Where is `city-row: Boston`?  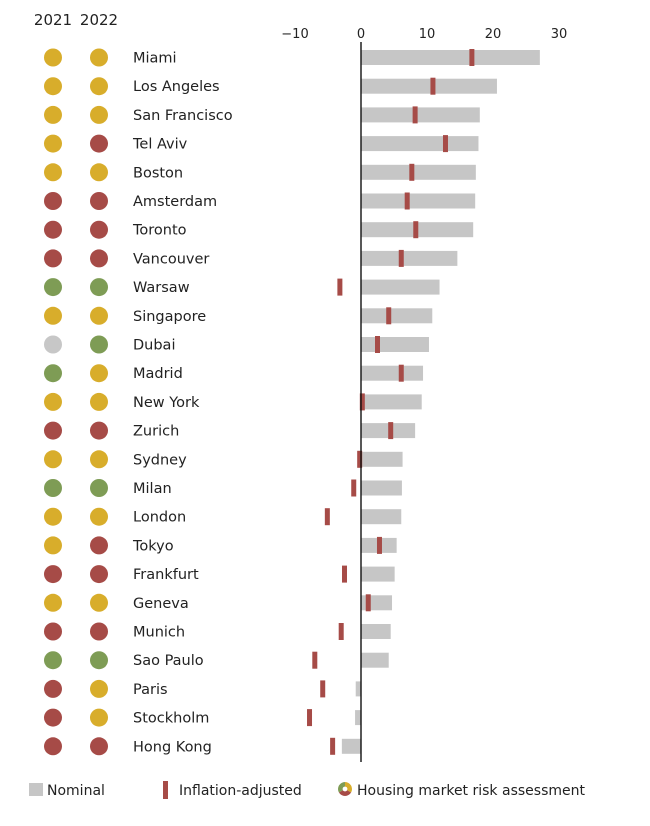
city-row: Boston is located at coordinates (260, 172).